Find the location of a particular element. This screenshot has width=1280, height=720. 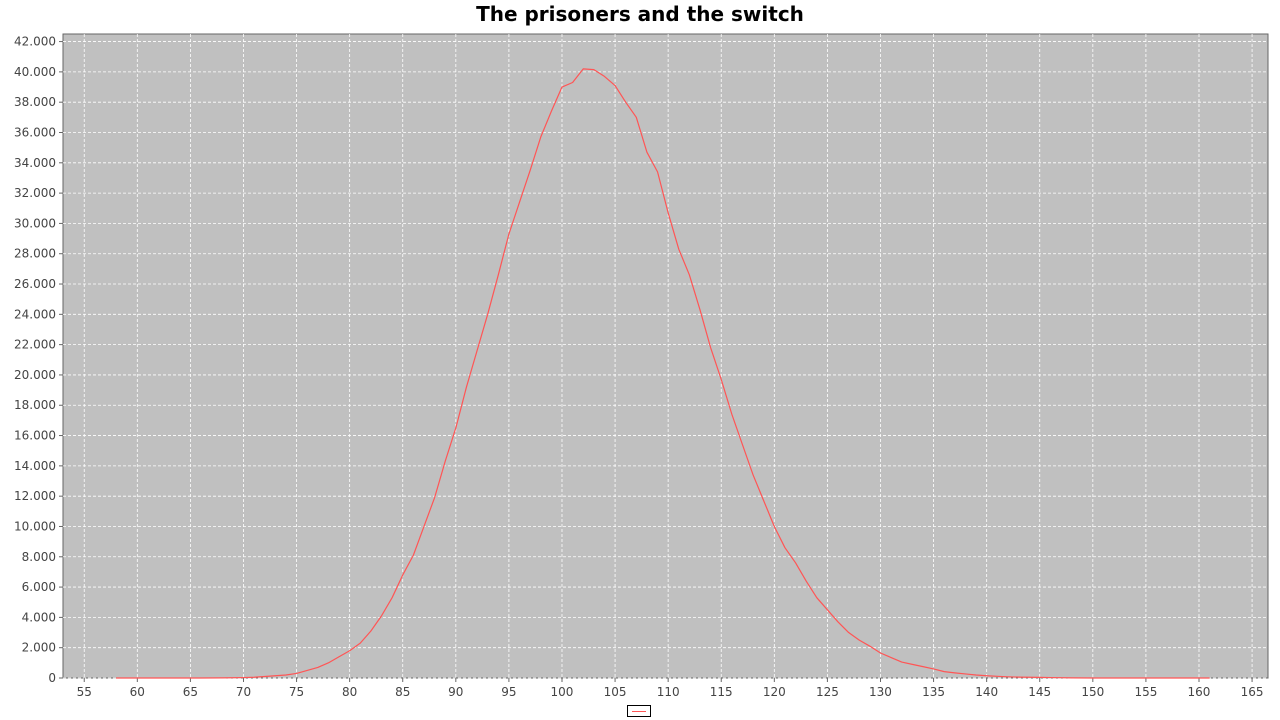

legend-swatch is located at coordinates (639, 711).